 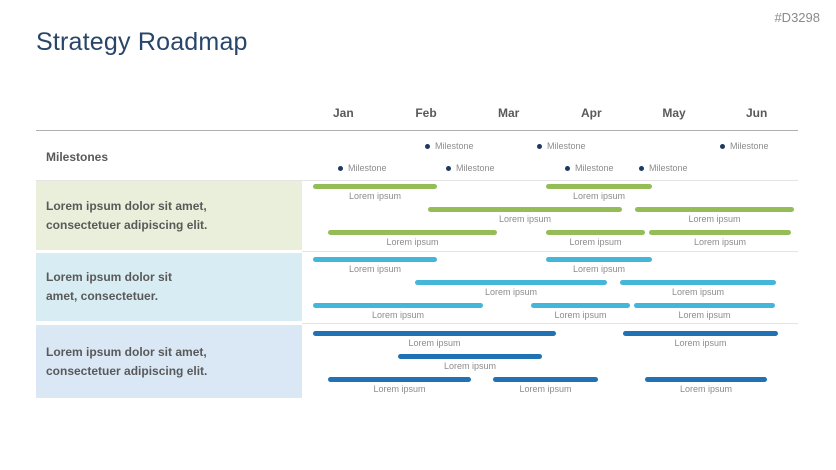 I want to click on section-label-2: Lorem ipsum dolor sit amet, consectetuer., so click(x=169, y=287).